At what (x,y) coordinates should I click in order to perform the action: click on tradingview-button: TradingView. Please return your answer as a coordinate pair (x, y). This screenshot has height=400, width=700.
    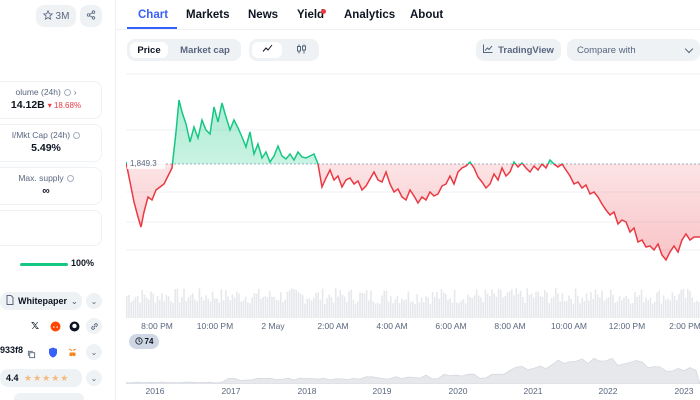
    Looking at the image, I should click on (518, 50).